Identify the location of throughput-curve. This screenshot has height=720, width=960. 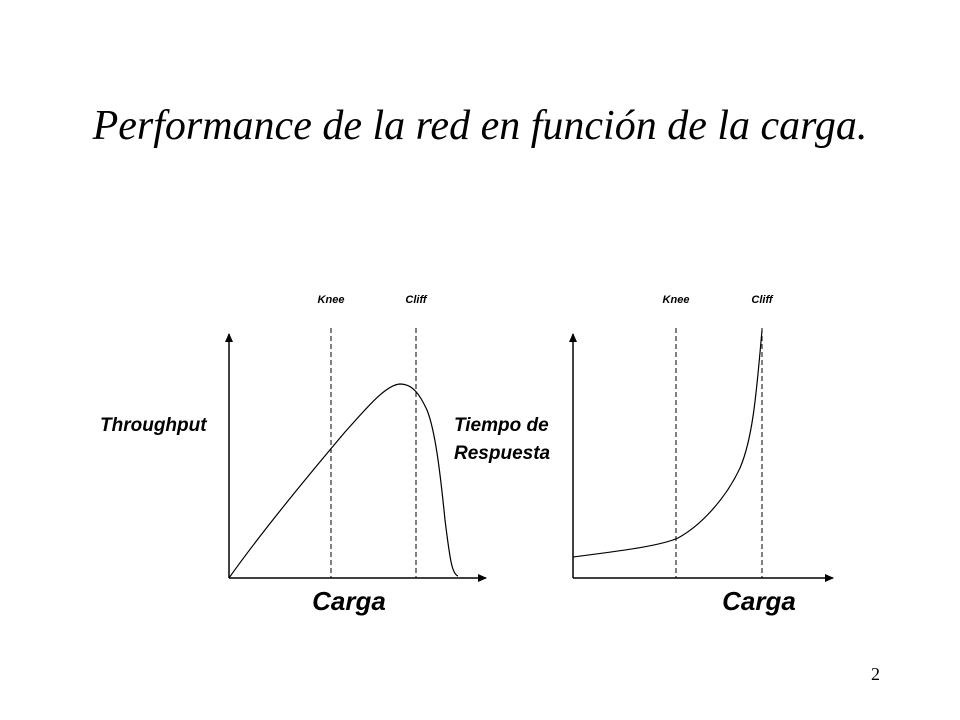
(343, 481).